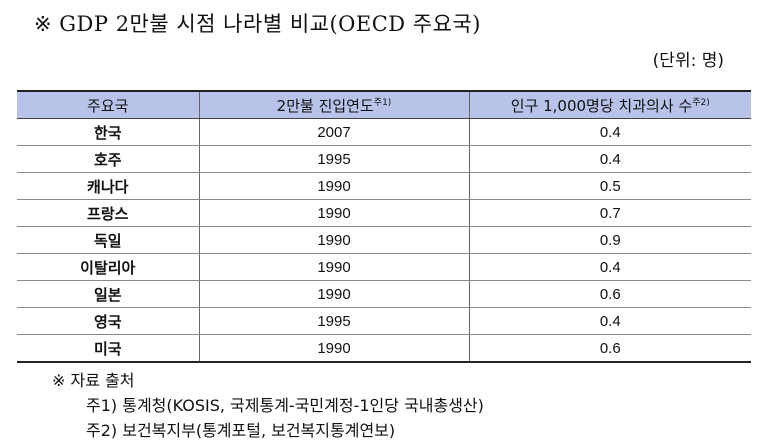  Describe the element at coordinates (333, 132) in the screenshot. I see `year-cell: 2007` at that location.